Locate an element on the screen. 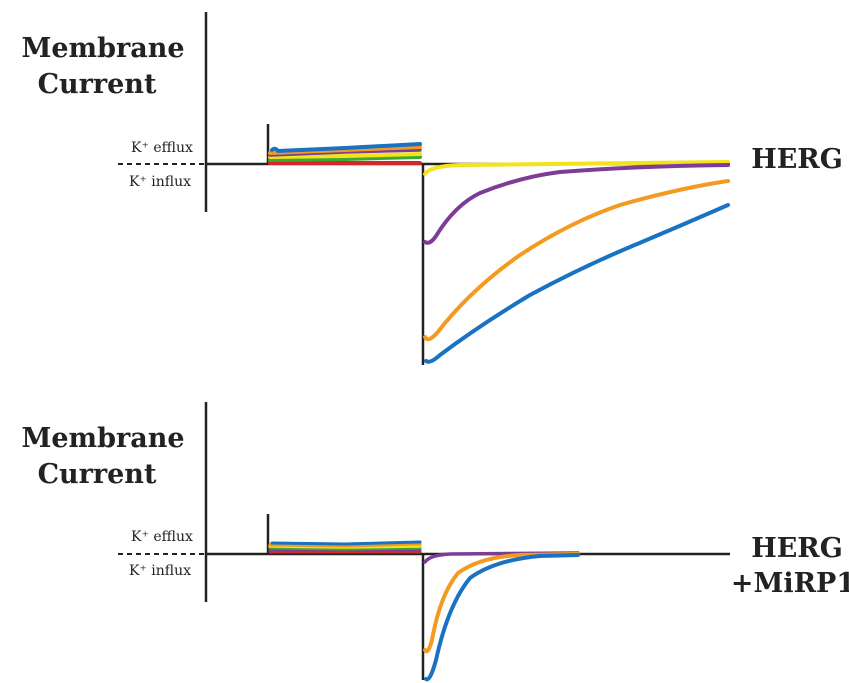 This screenshot has width=849, height=683. step-trace-orange is located at coordinates (345, 545).